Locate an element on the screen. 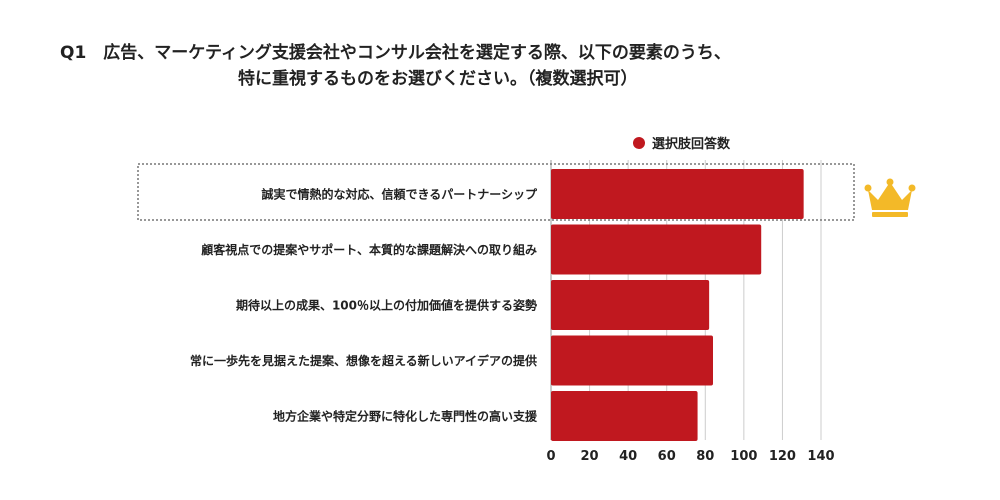 The width and height of the screenshot is (1000, 500). category-label: 顧客視点での提案やサポート、本質的な課題解決への取り組み is located at coordinates (369, 249).